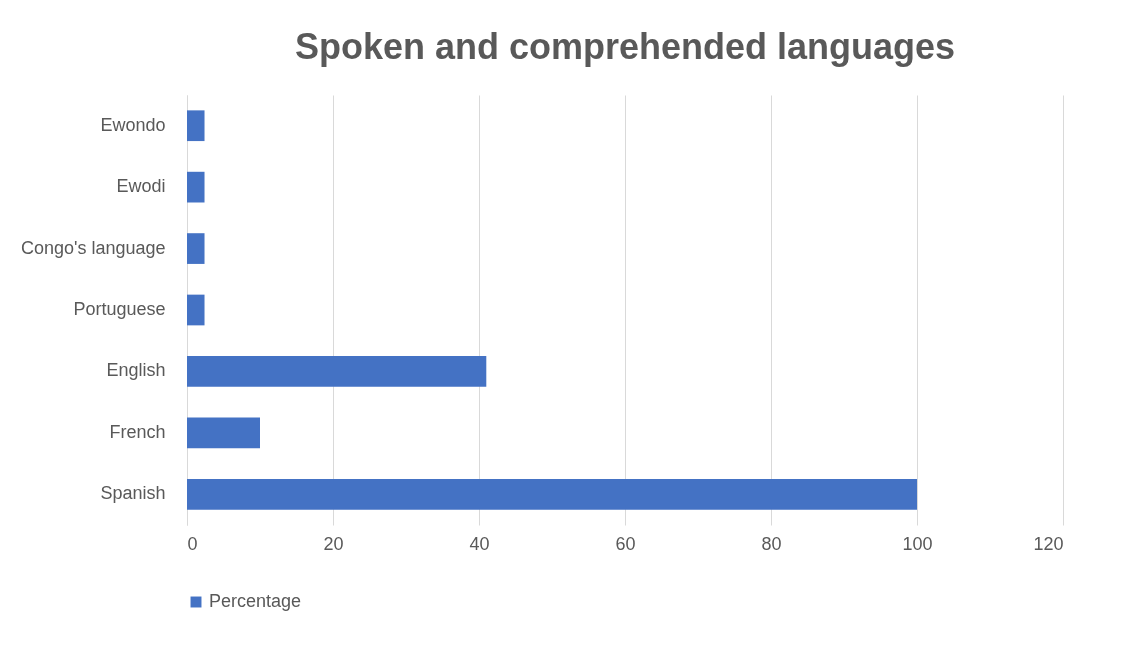 Image resolution: width=1131 pixels, height=668 pixels. What do you see at coordinates (255, 601) in the screenshot?
I see `legend-label: Percentage` at bounding box center [255, 601].